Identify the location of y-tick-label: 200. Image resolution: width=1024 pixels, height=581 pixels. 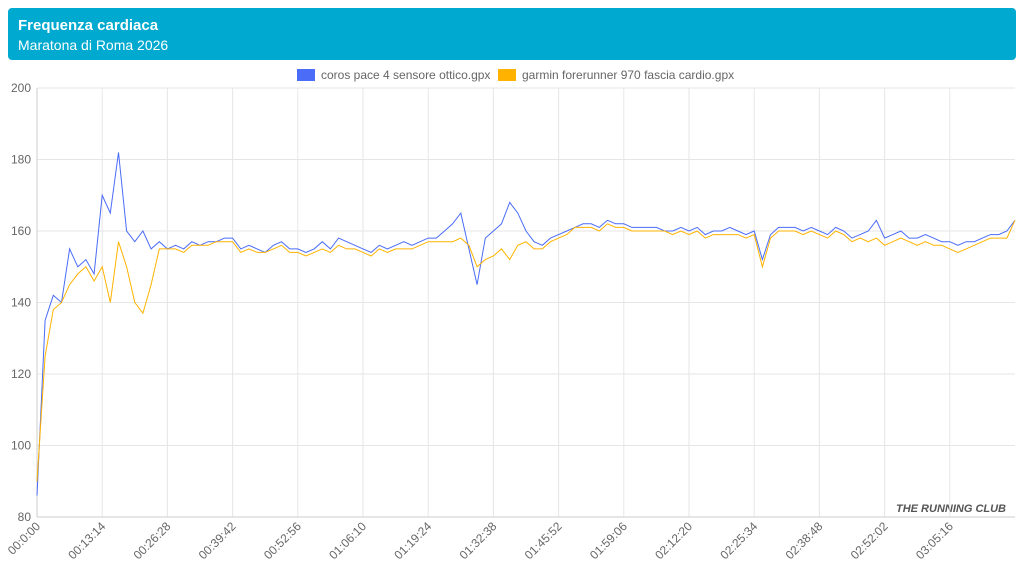
(21, 88).